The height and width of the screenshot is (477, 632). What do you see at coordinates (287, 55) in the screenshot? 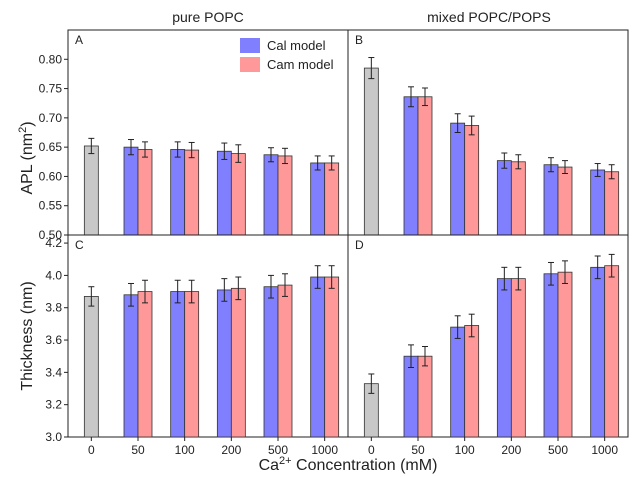
I see `legend: Cal model Cam model` at bounding box center [287, 55].